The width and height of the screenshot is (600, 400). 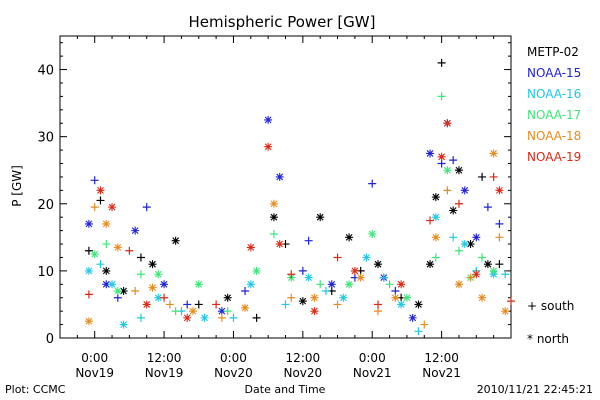 I want to click on footer-timestamp: 2010/11/21 22:45:21, so click(x=535, y=389).